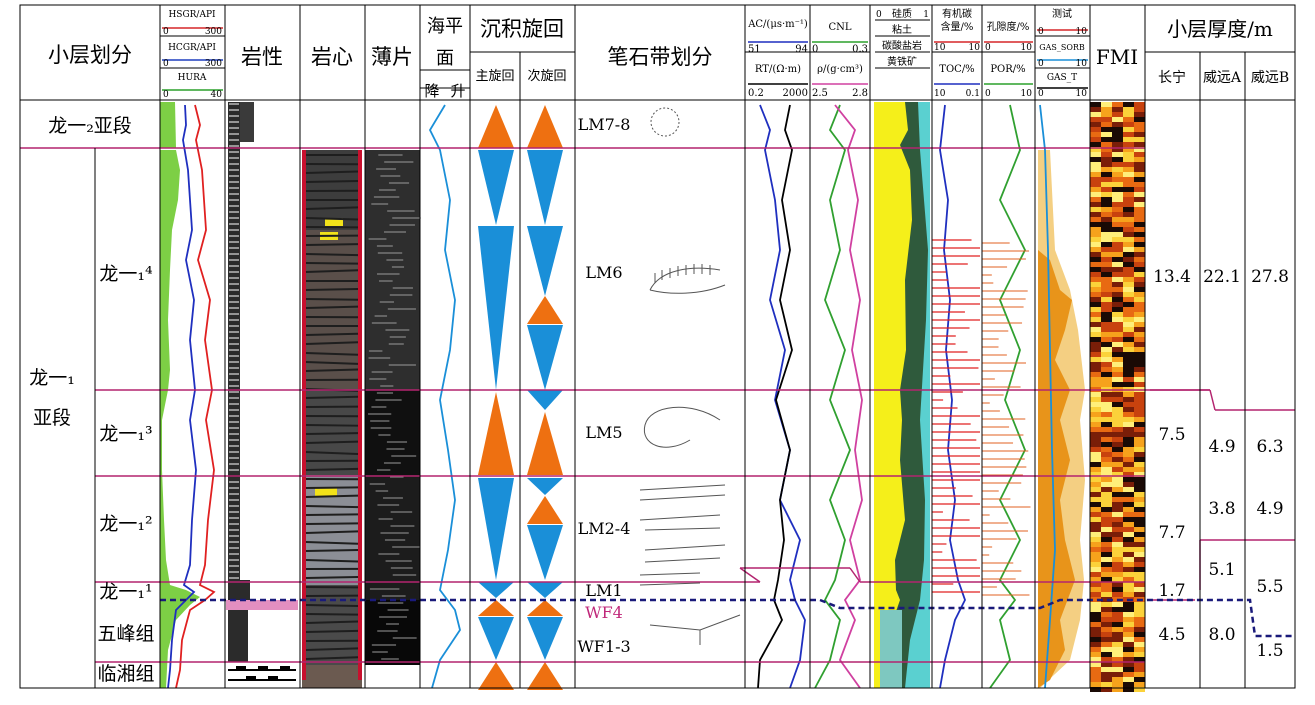 The height and width of the screenshot is (705, 1315). Describe the element at coordinates (125, 592) in the screenshot. I see `layer-long11-1: 龙一₁¹` at that location.